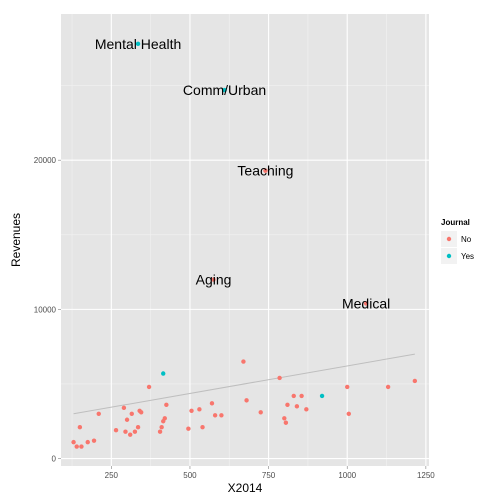 The height and width of the screenshot is (504, 504). What do you see at coordinates (190, 475) in the screenshot?
I see `x-tick-label: 500` at bounding box center [190, 475].